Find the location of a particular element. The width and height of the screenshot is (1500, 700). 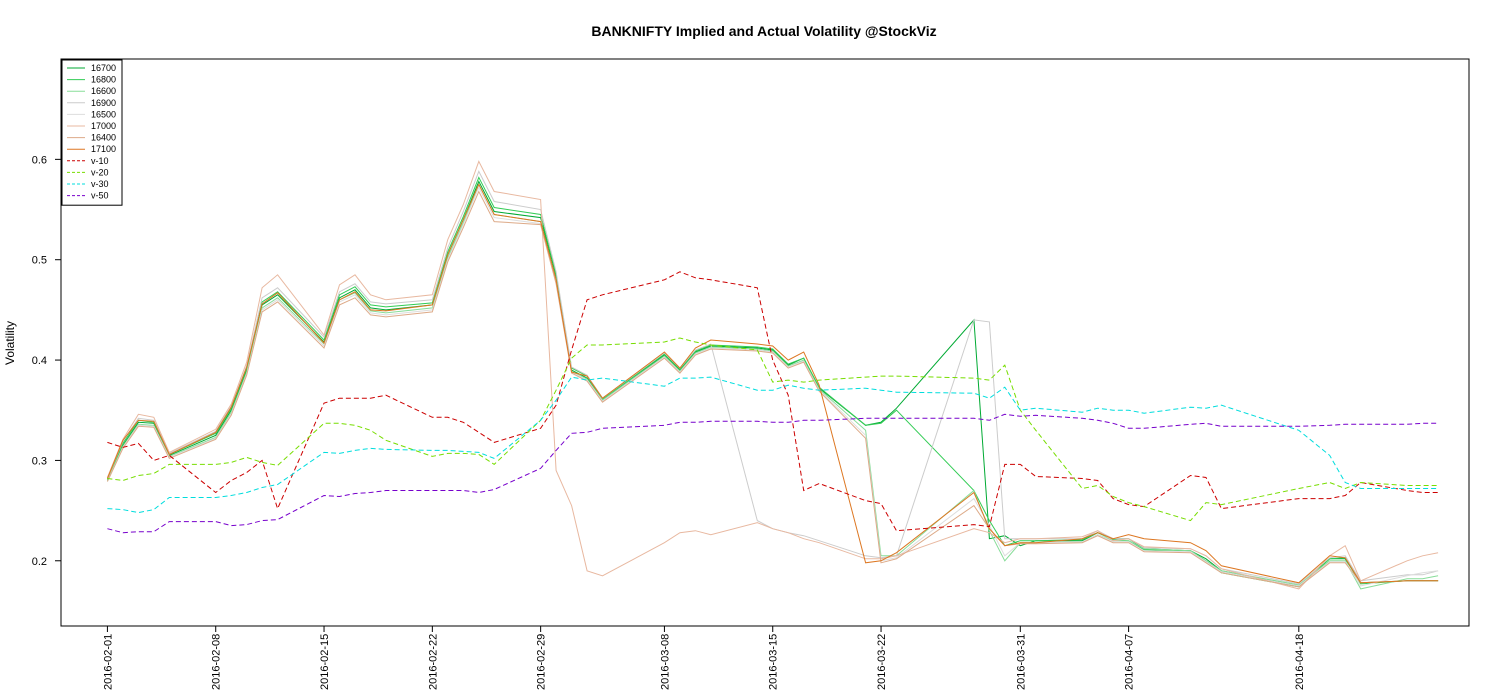

legend-label: 16700 is located at coordinates (103, 68).